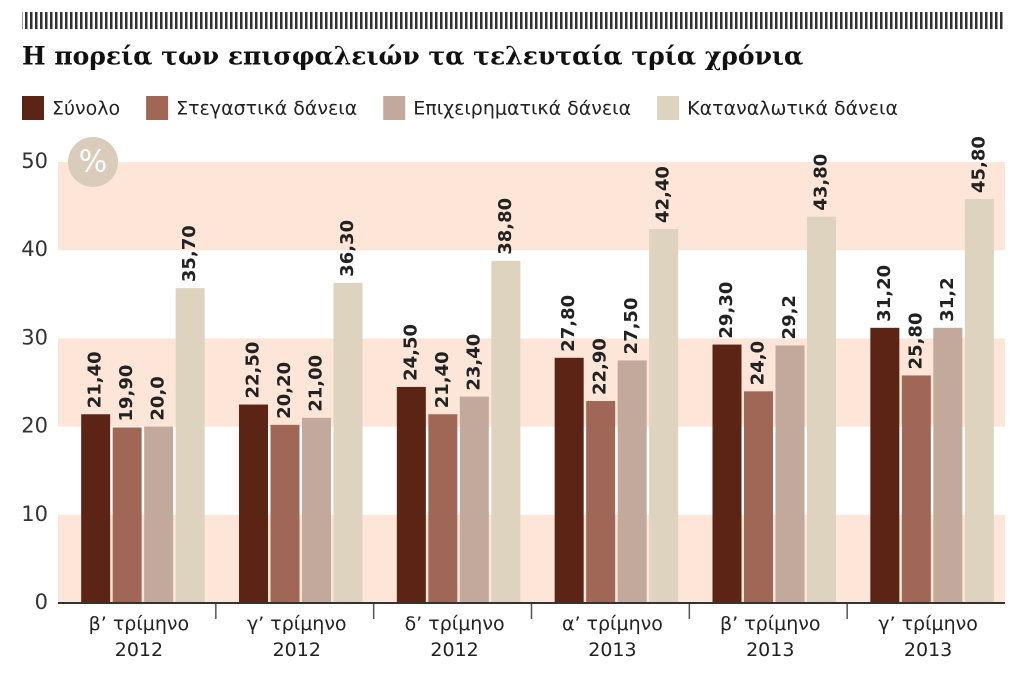 This screenshot has width=1024, height=679. I want to click on value-label: 20,0, so click(158, 398).